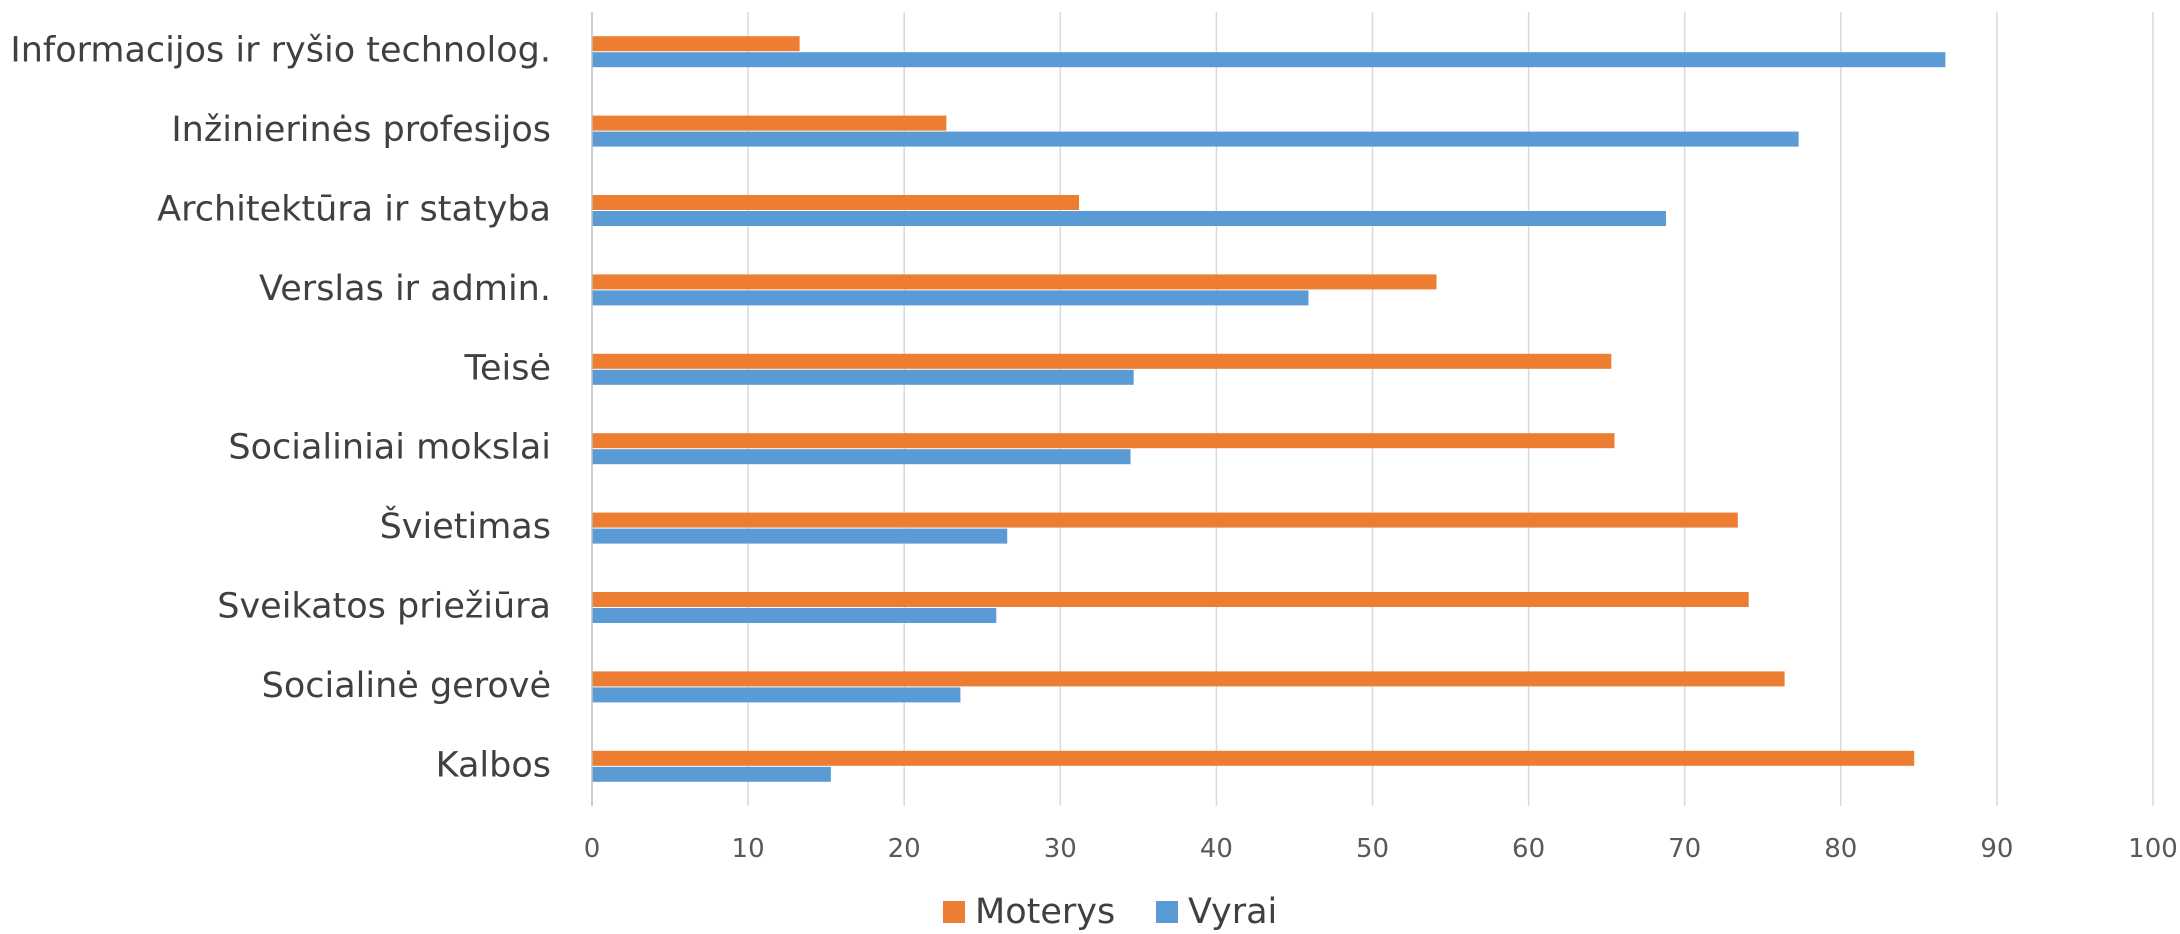 This screenshot has width=2180, height=934. Describe the element at coordinates (384, 607) in the screenshot. I see `category-label: Sveikatos priežiūra` at that location.